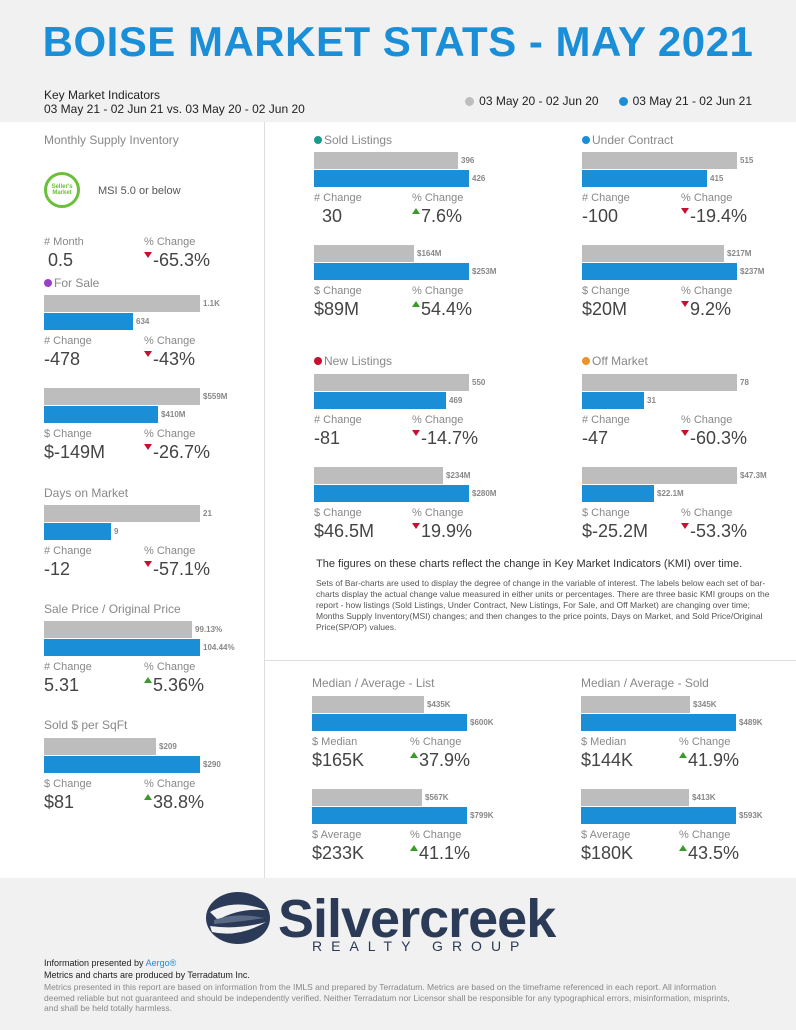 This screenshot has height=1030, width=796. What do you see at coordinates (659, 160) in the screenshot?
I see `uc-count-prev-bar` at bounding box center [659, 160].